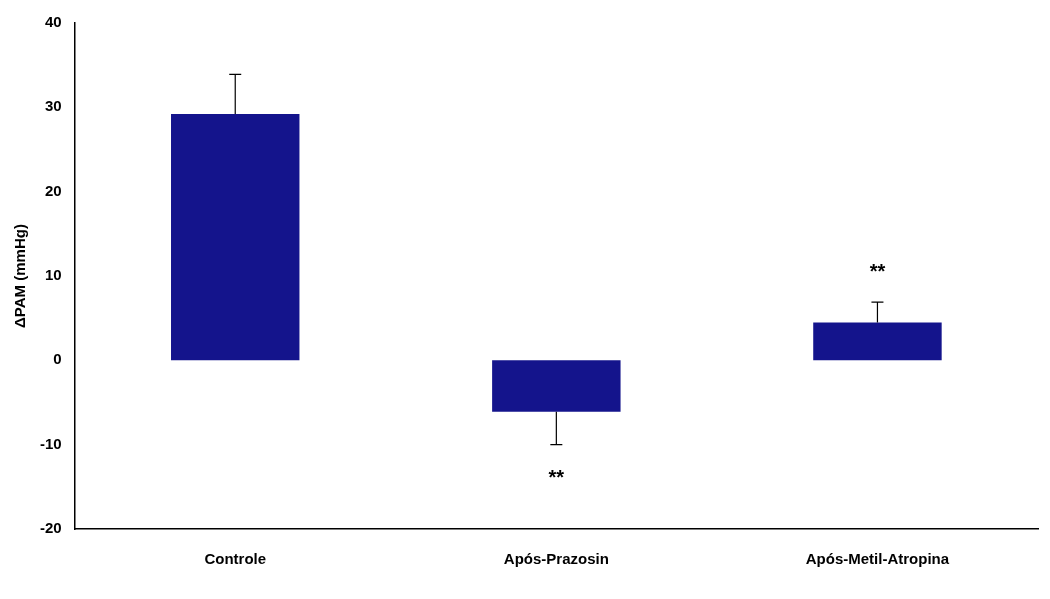 The image size is (1050, 599). I want to click on y-tick-label: 30, so click(53, 106).